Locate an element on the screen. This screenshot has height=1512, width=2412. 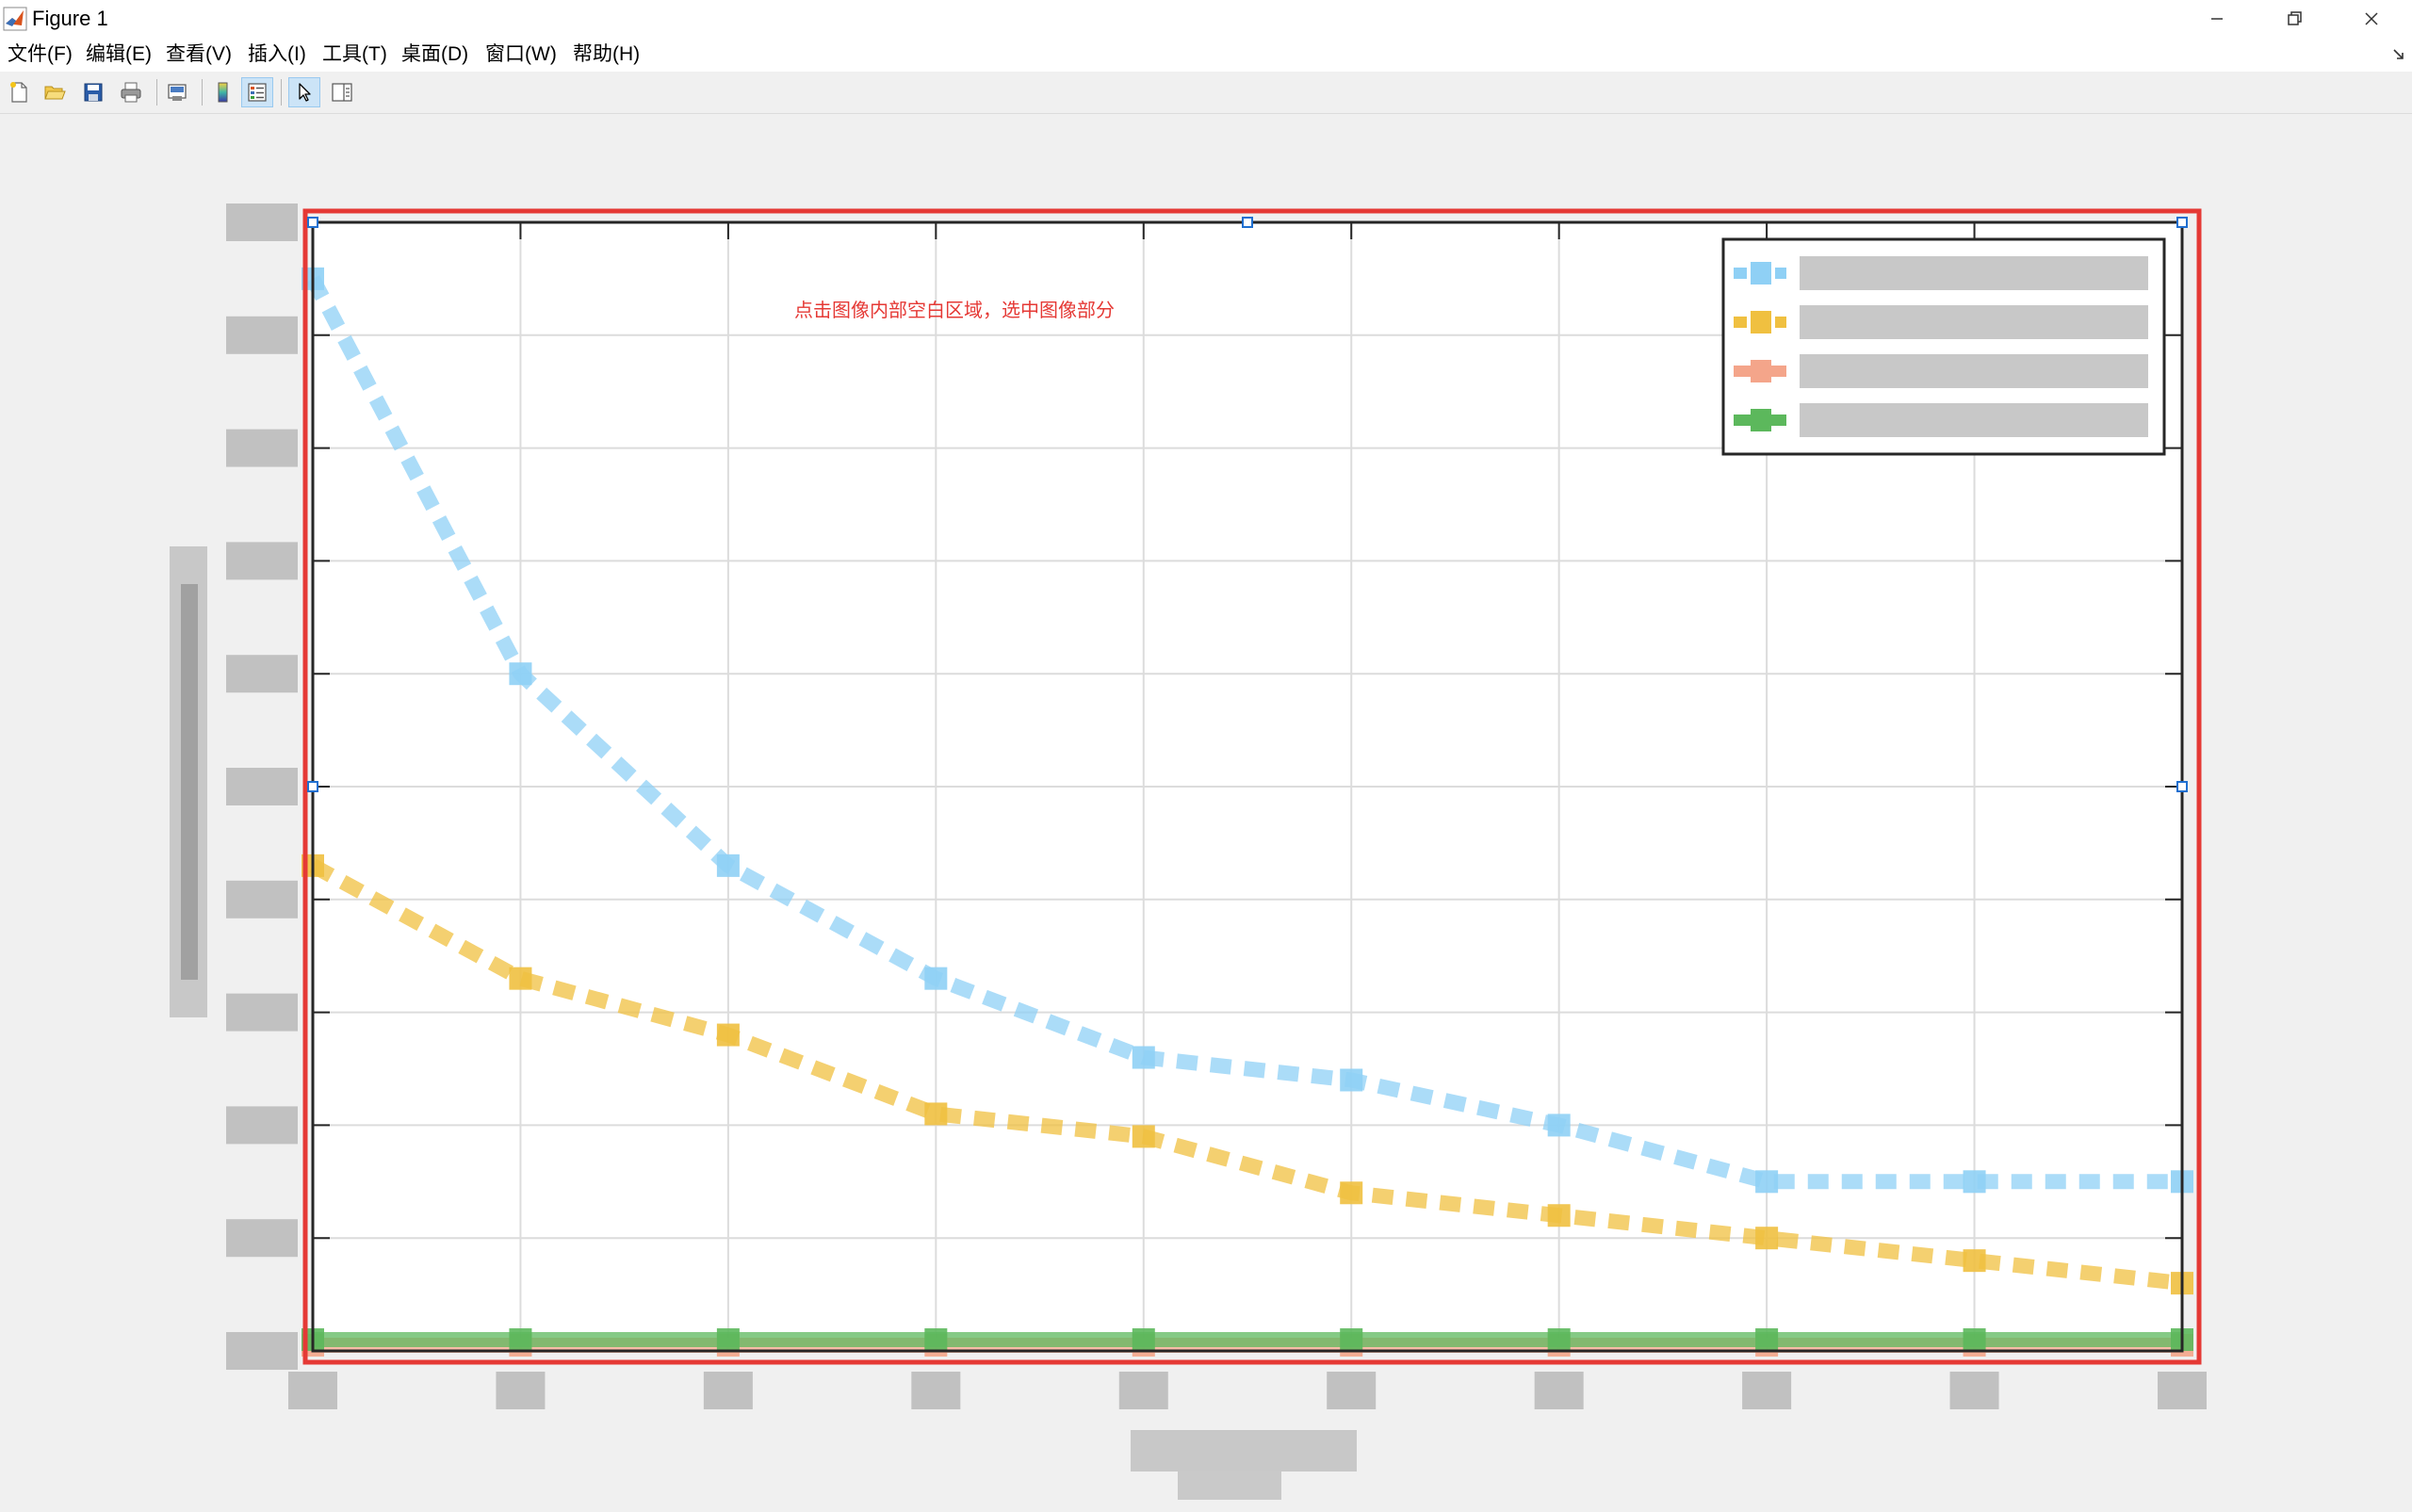
link-plot-button is located at coordinates (177, 92).